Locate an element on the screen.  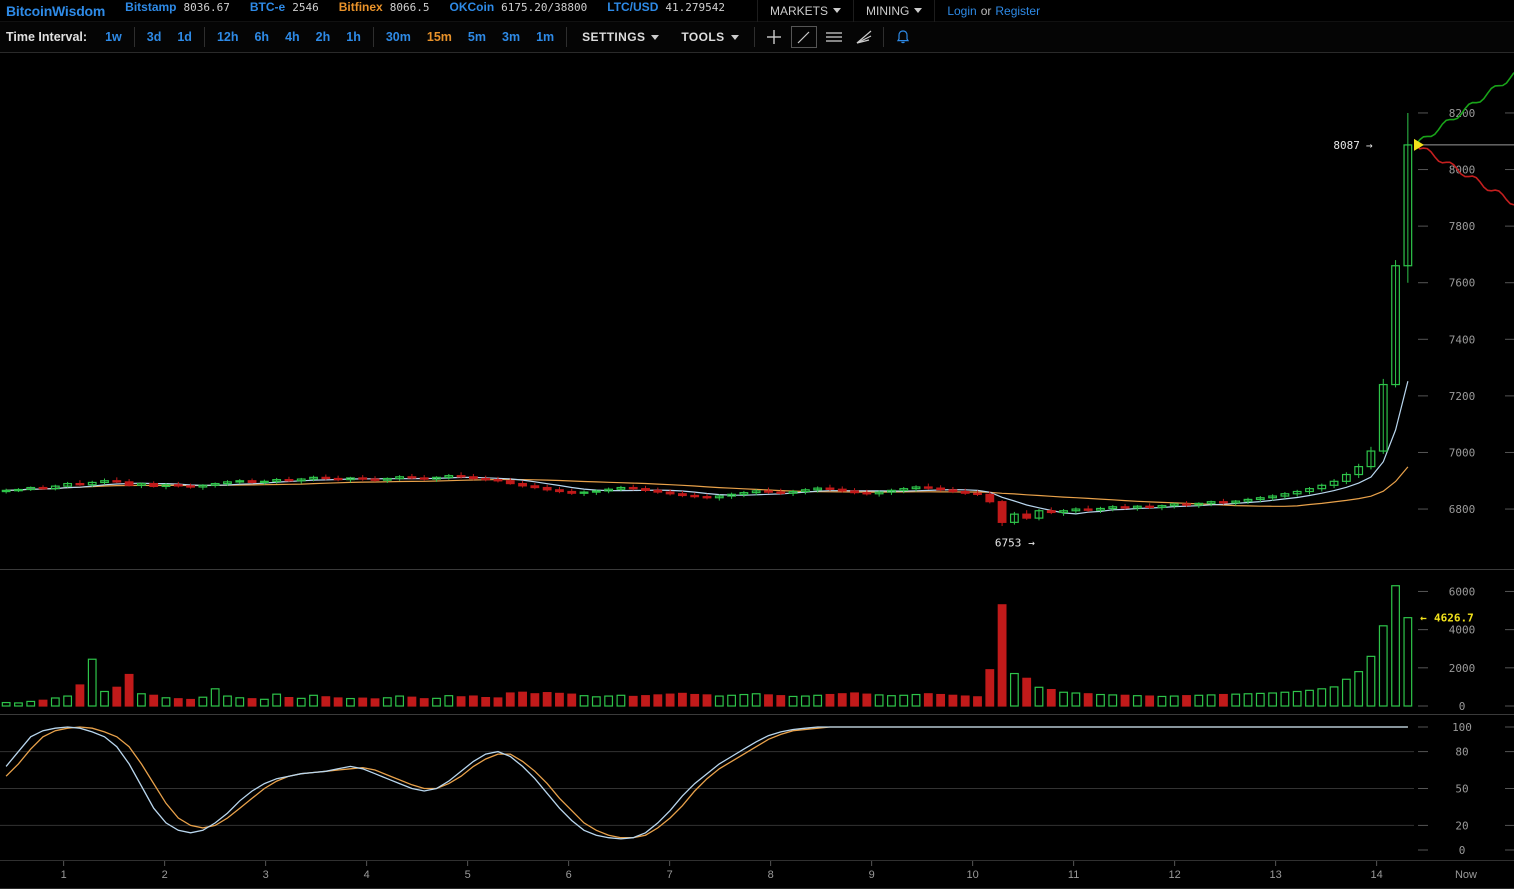
tools-button: TOOLS is located at coordinates (709, 37).